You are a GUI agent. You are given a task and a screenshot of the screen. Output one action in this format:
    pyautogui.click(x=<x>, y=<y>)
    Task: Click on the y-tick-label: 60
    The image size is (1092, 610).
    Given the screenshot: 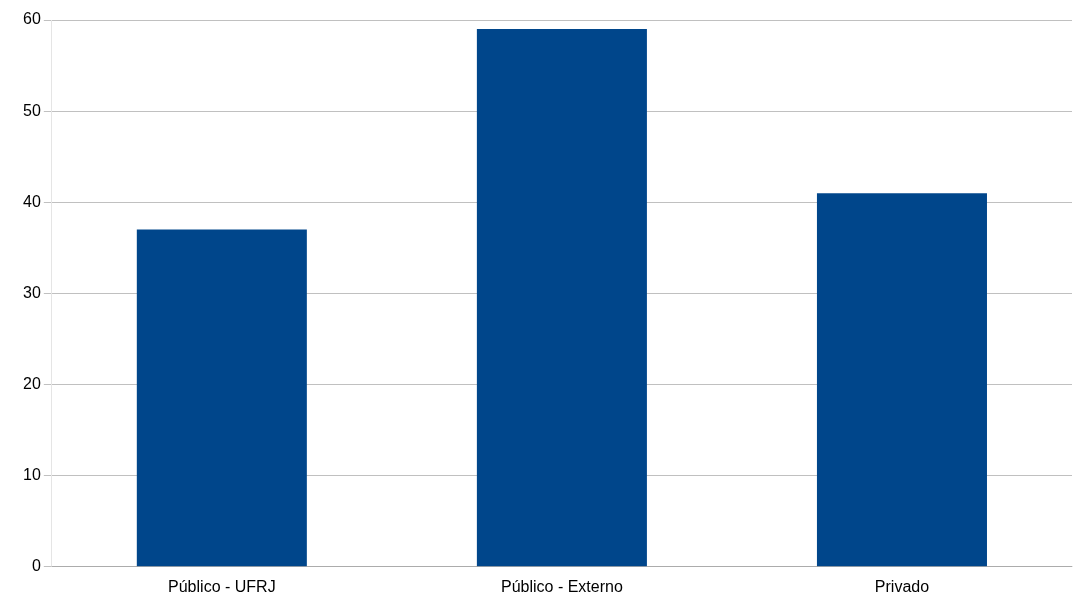 What is the action you would take?
    pyautogui.click(x=32, y=19)
    